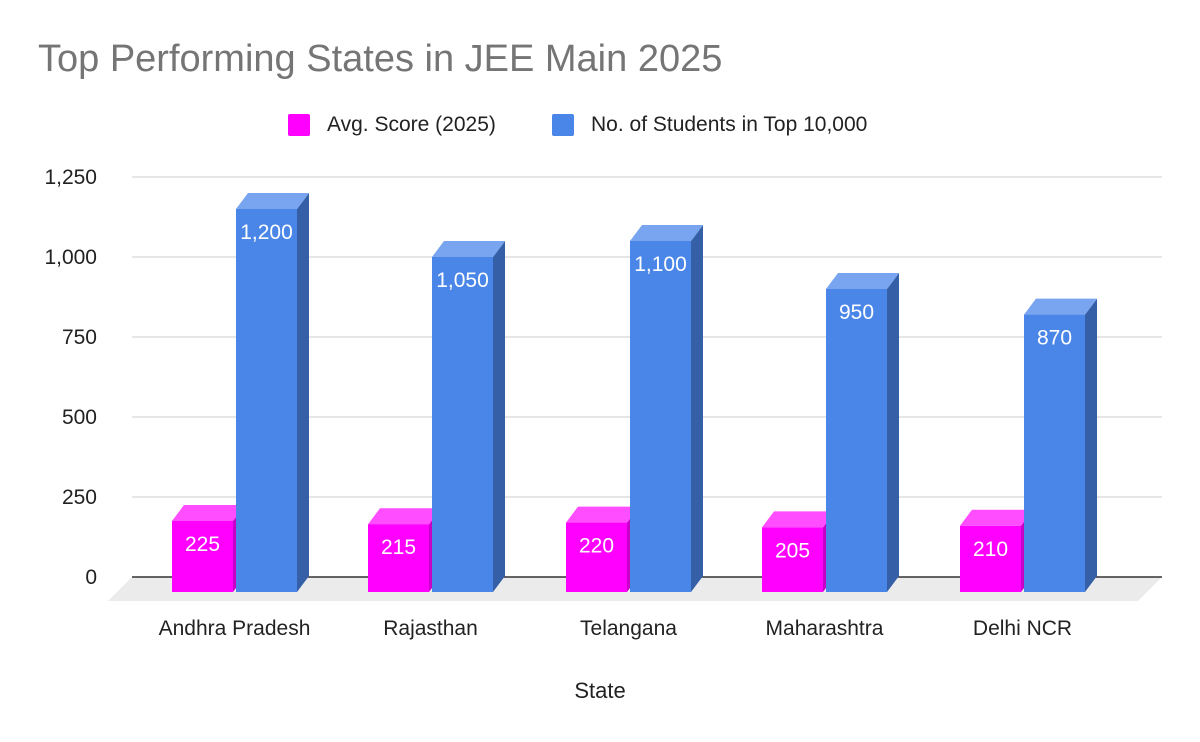  I want to click on legend-item-students: No. of Students in Top 10,000, so click(709, 125).